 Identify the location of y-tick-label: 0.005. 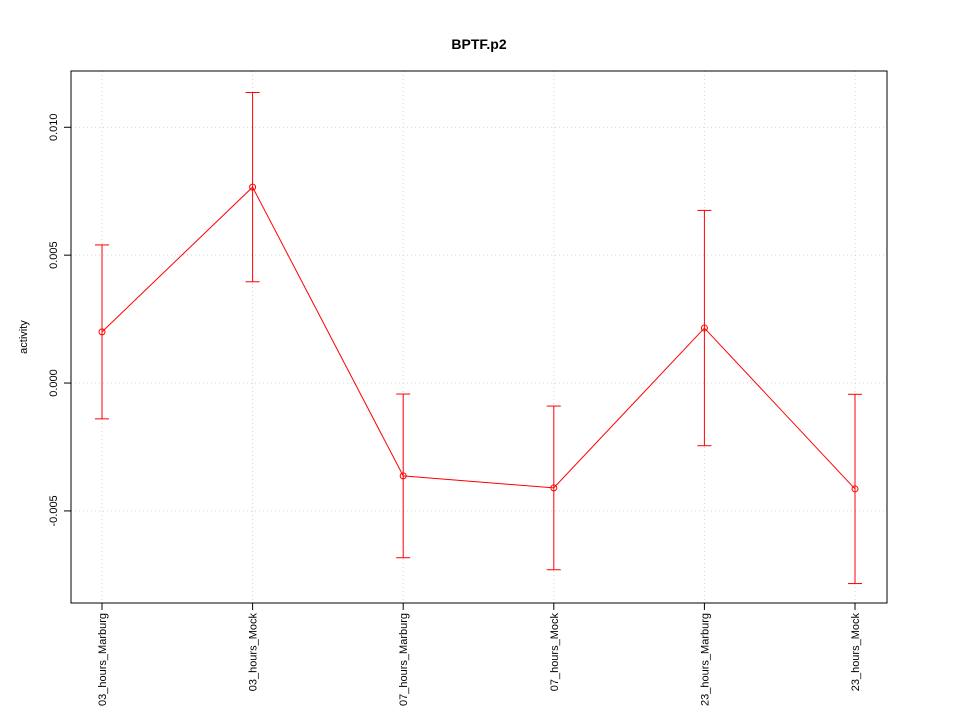
(54, 255).